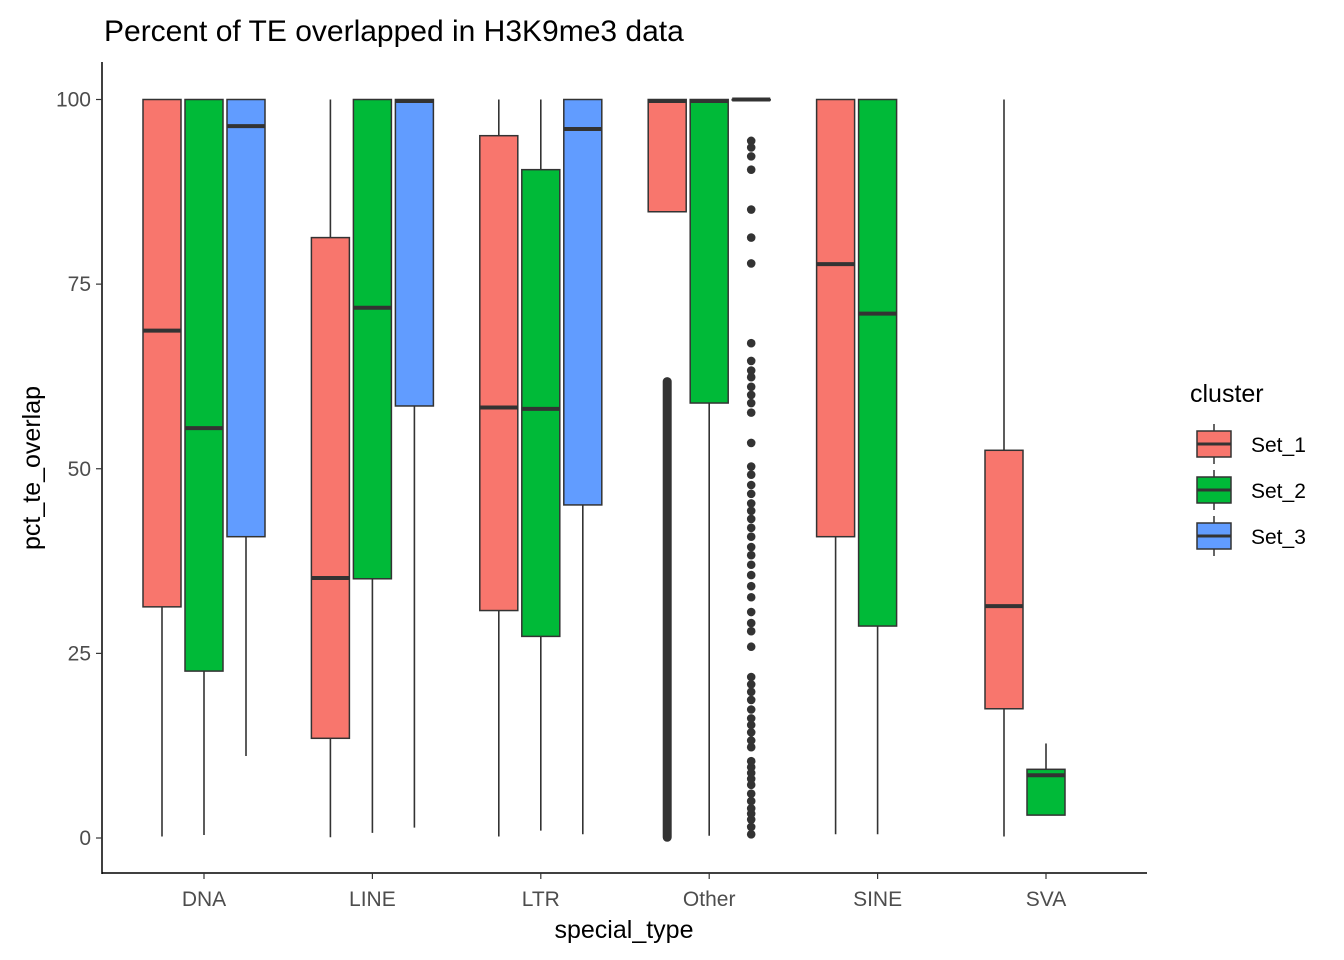  What do you see at coordinates (667, 609) in the screenshot?
I see `outlier-band` at bounding box center [667, 609].